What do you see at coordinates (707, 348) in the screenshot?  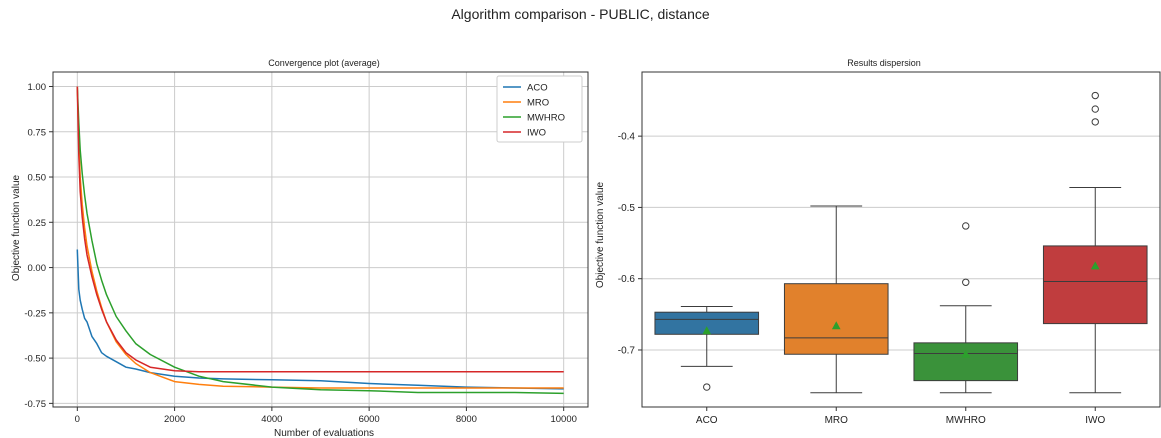 I see `box-aco` at bounding box center [707, 348].